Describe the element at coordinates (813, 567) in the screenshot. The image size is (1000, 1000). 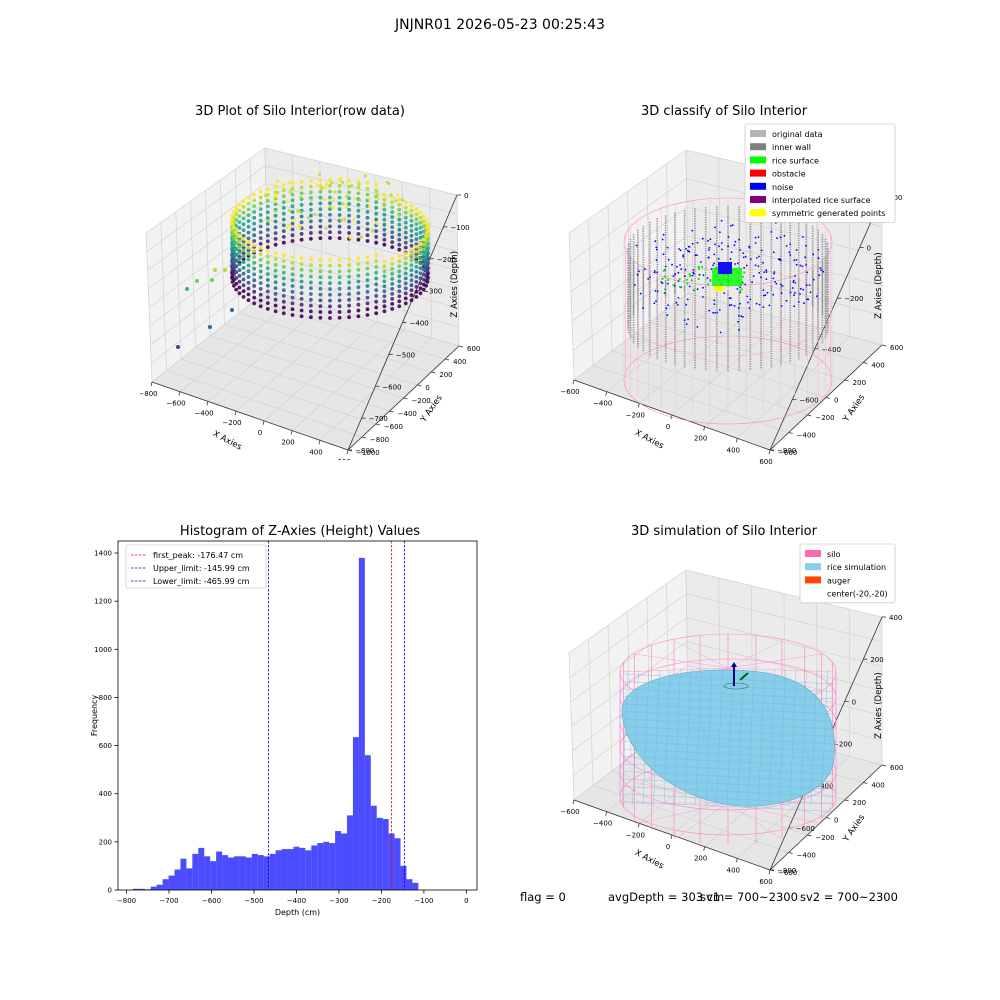
I see `p4-legend-swatch` at that location.